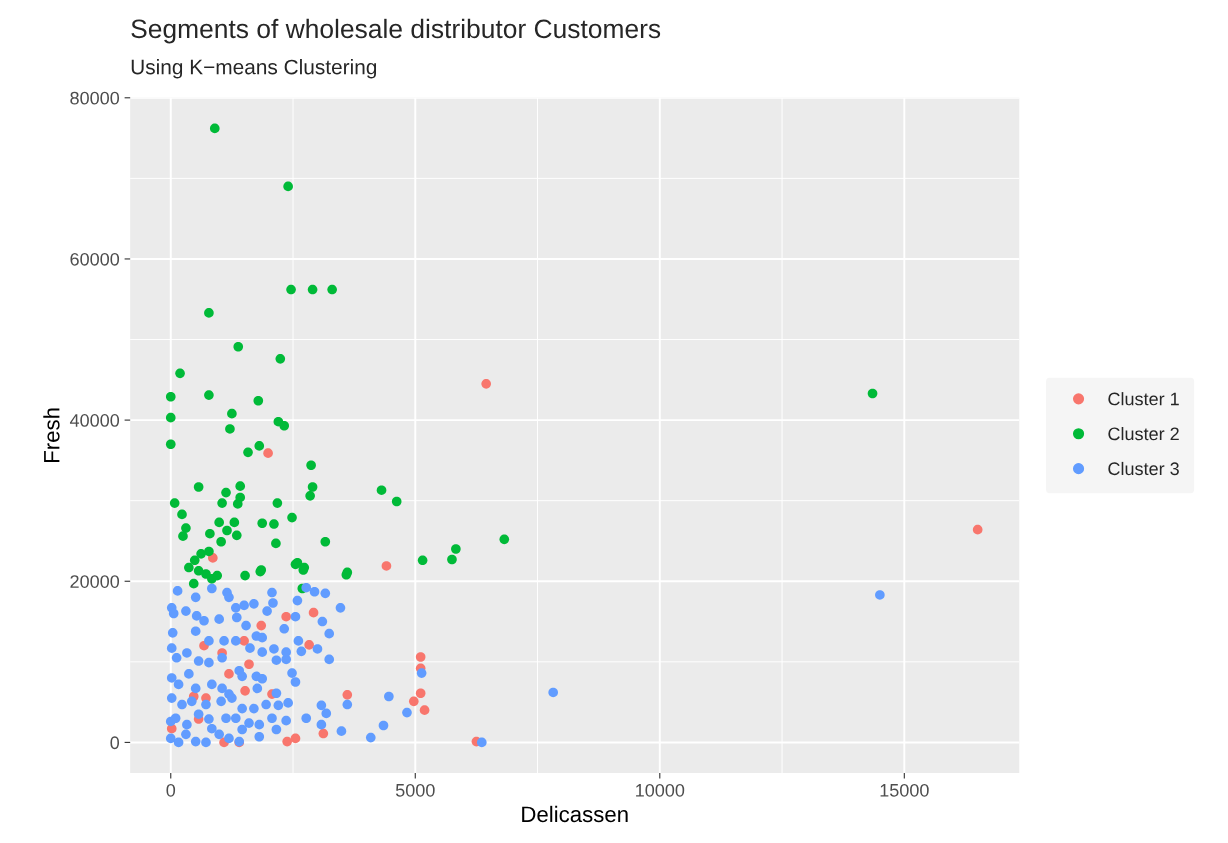 The height and width of the screenshot is (843, 1228). I want to click on chart-title: Segments of wholesale distributor Customers, so click(396, 31).